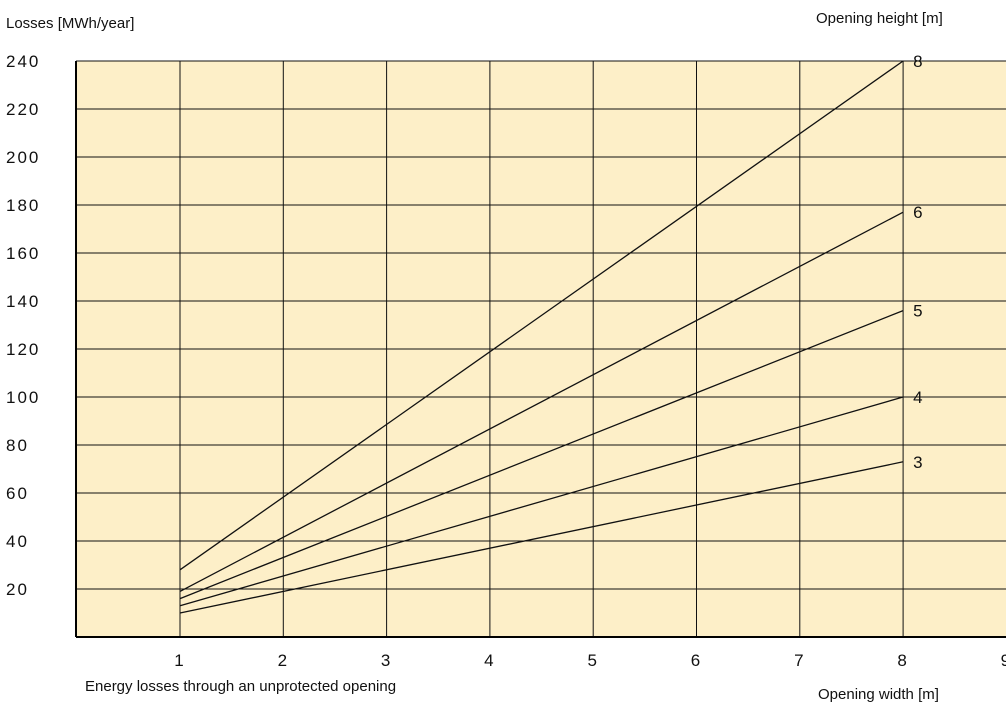 The width and height of the screenshot is (1006, 709). I want to click on y-tick-label: 140, so click(23, 301).